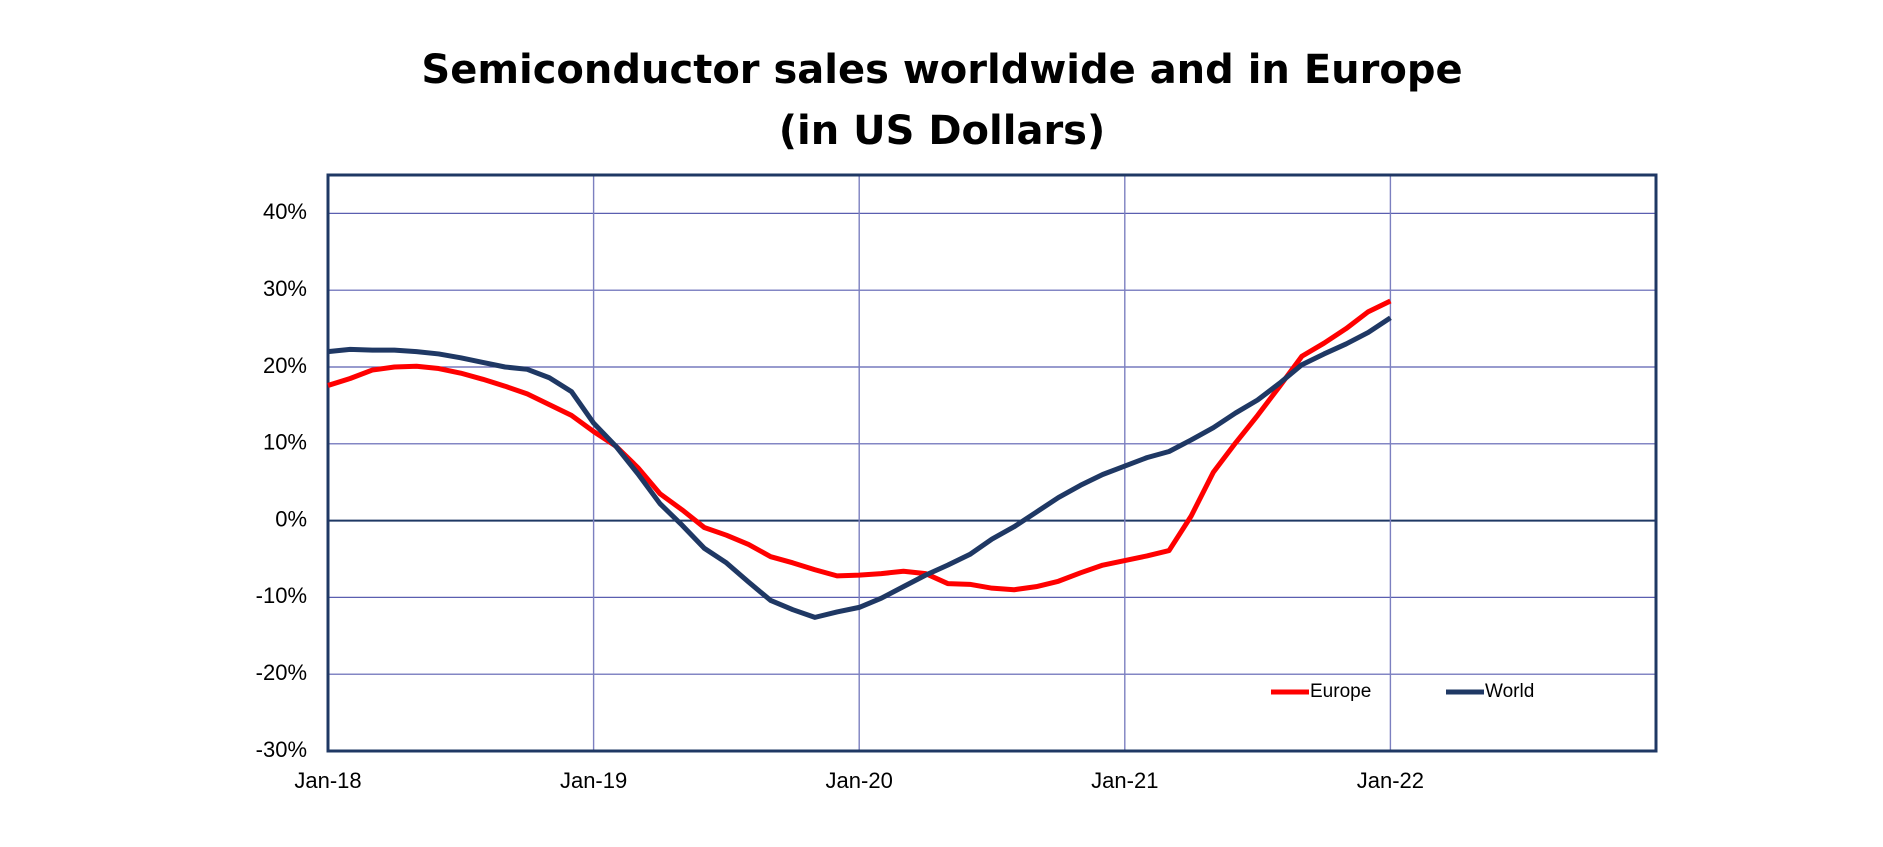  I want to click on legend-label: World, so click(1509, 691).